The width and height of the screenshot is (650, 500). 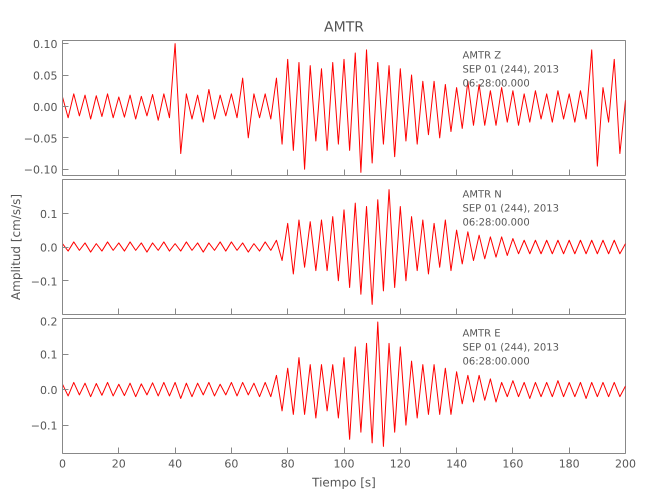 What do you see at coordinates (513, 464) in the screenshot?
I see `x-tick-label: 160` at bounding box center [513, 464].